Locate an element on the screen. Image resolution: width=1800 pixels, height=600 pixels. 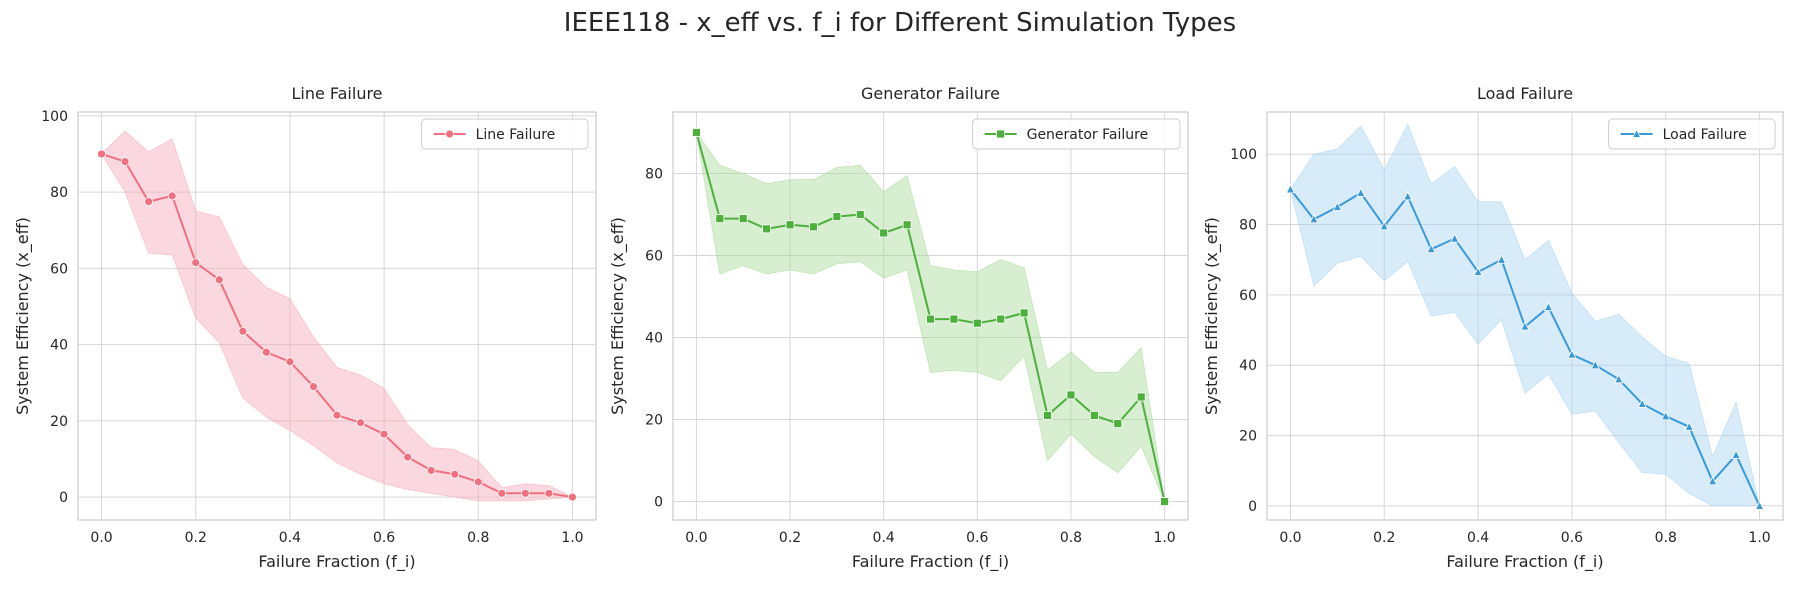
panel-line-failure-ylabel: System Efficiency (x_eff) is located at coordinates (23, 316).